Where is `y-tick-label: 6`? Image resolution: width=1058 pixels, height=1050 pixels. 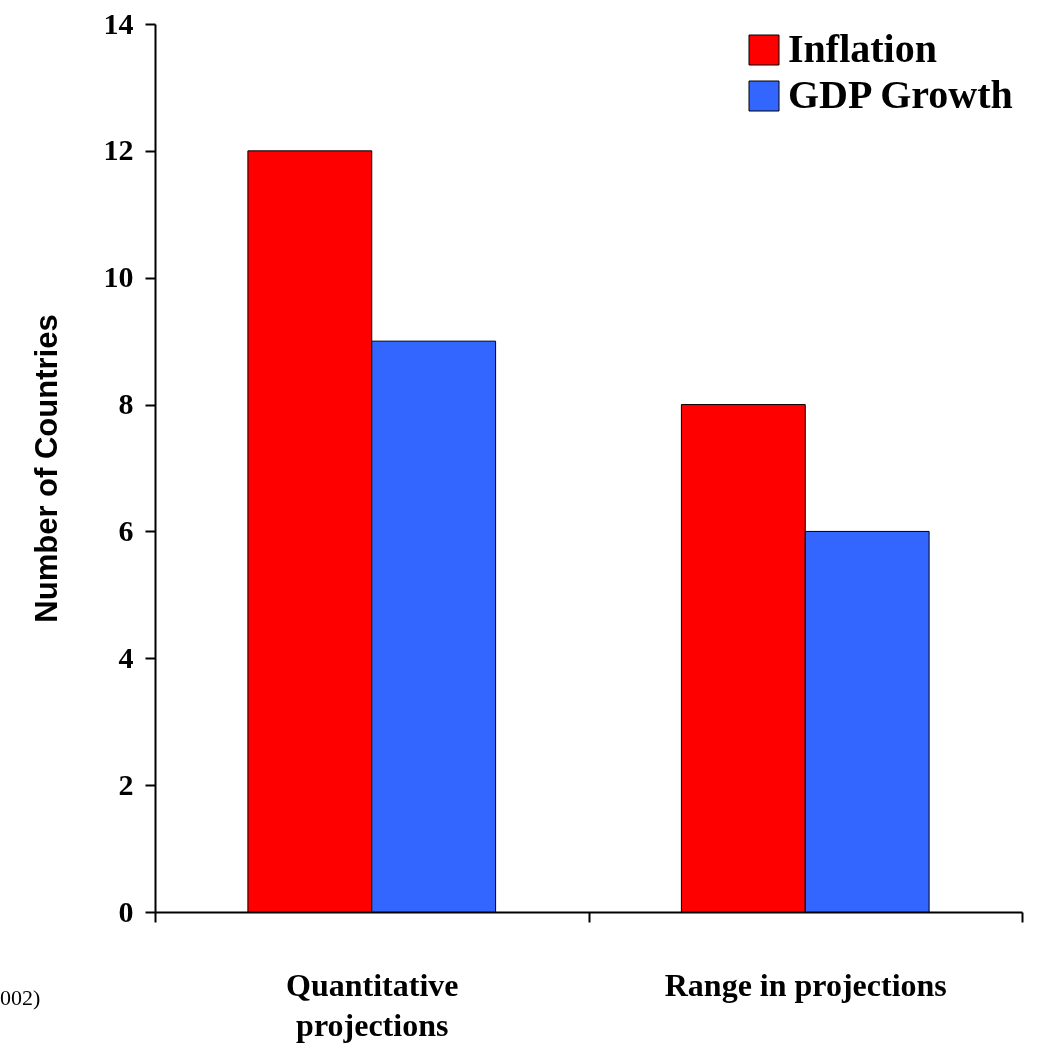
y-tick-label: 6 is located at coordinates (126, 530).